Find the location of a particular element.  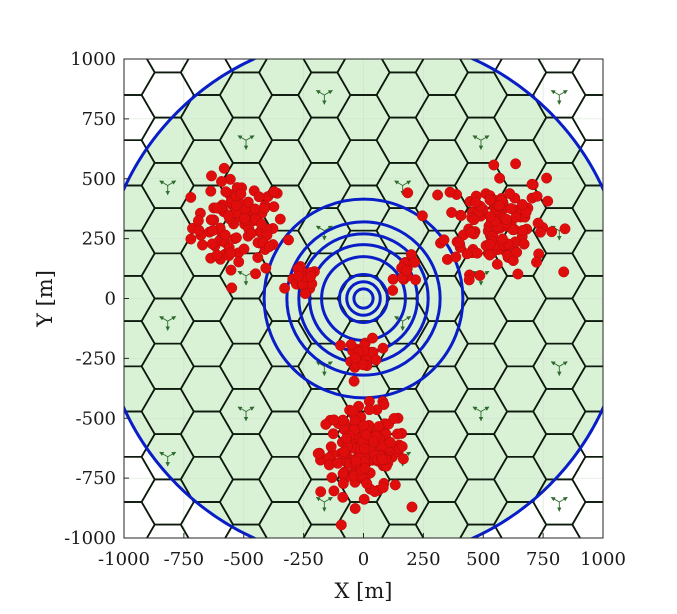

y-tick-label: -250 is located at coordinates (96, 358).